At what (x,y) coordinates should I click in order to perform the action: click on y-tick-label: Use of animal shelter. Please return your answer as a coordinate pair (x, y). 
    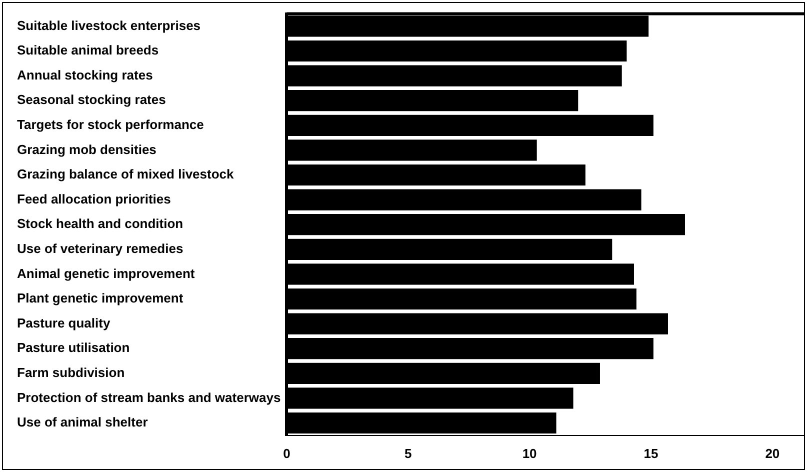
    Looking at the image, I should click on (82, 422).